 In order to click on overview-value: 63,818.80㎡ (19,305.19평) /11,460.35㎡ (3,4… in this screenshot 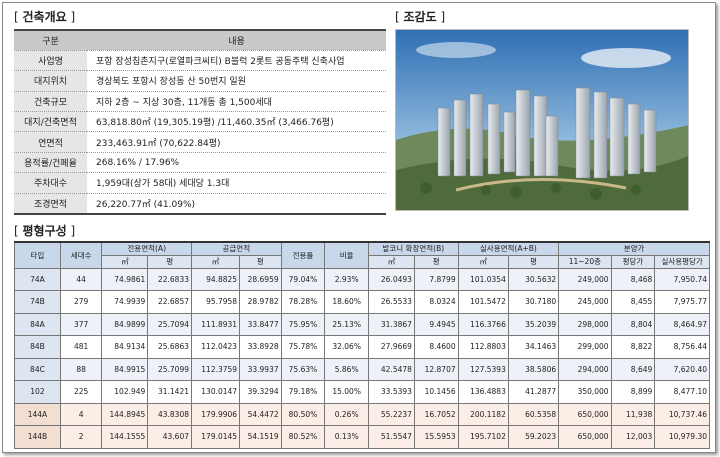, I will do `click(236, 122)`.